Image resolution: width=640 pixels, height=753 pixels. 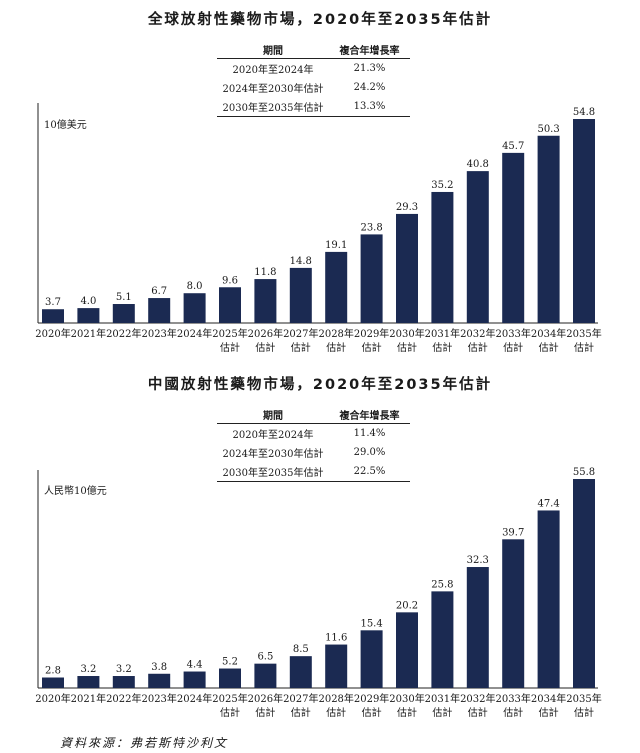 What do you see at coordinates (442, 698) in the screenshot?
I see `x-tick-label: 2031年` at bounding box center [442, 698].